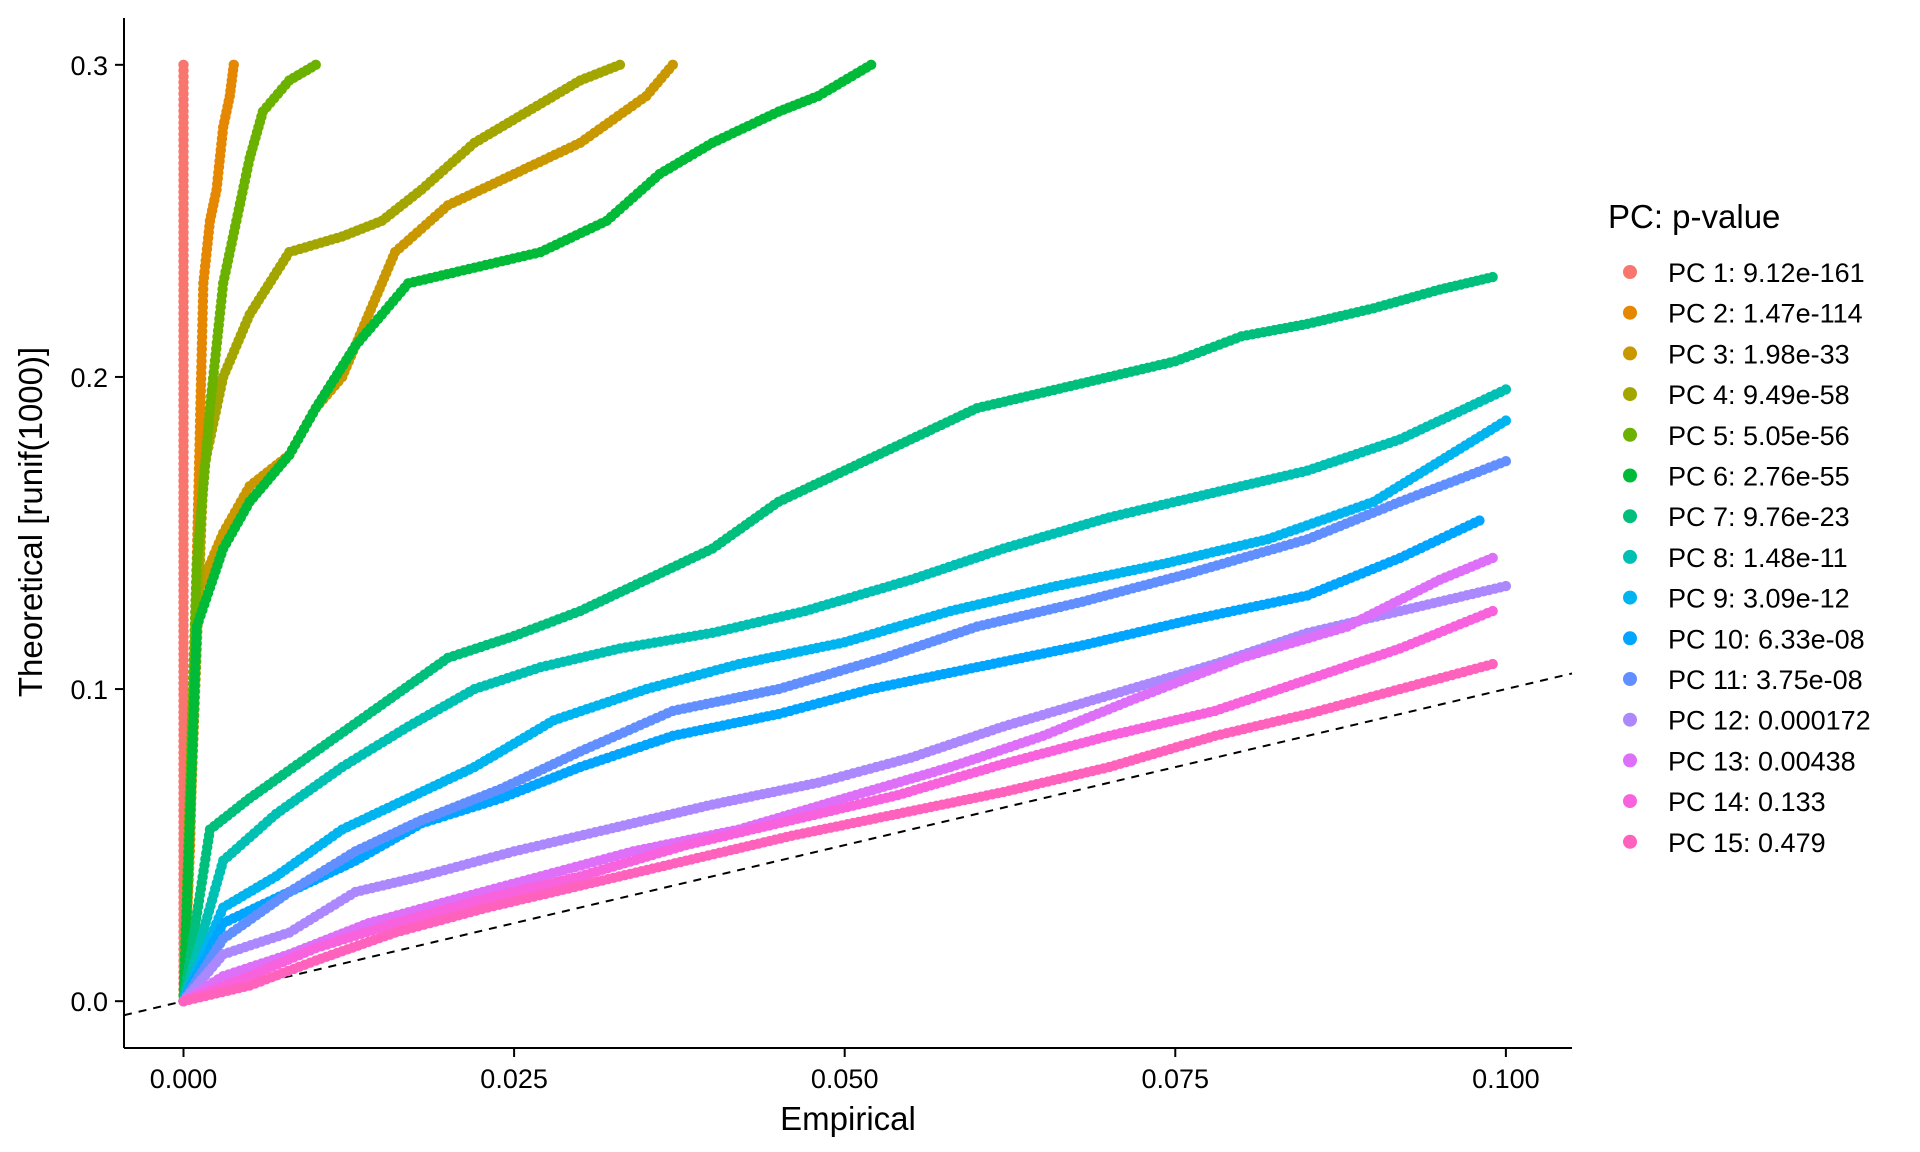 The height and width of the screenshot is (1152, 1920). I want to click on x-tick-label: 0.025, so click(514, 1079).